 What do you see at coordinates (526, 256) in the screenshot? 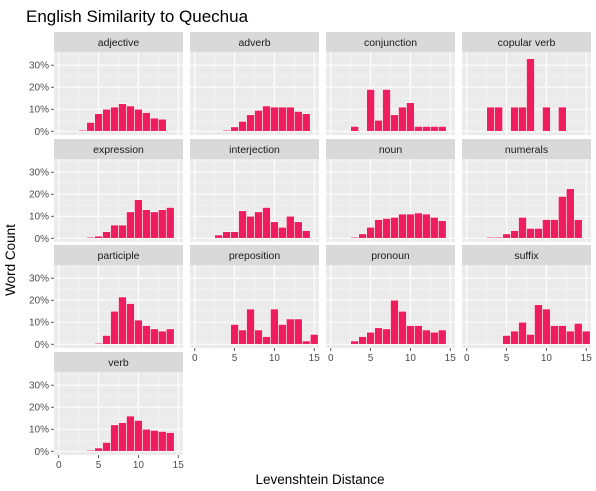
I see `facet-strip-label: suffix` at bounding box center [526, 256].